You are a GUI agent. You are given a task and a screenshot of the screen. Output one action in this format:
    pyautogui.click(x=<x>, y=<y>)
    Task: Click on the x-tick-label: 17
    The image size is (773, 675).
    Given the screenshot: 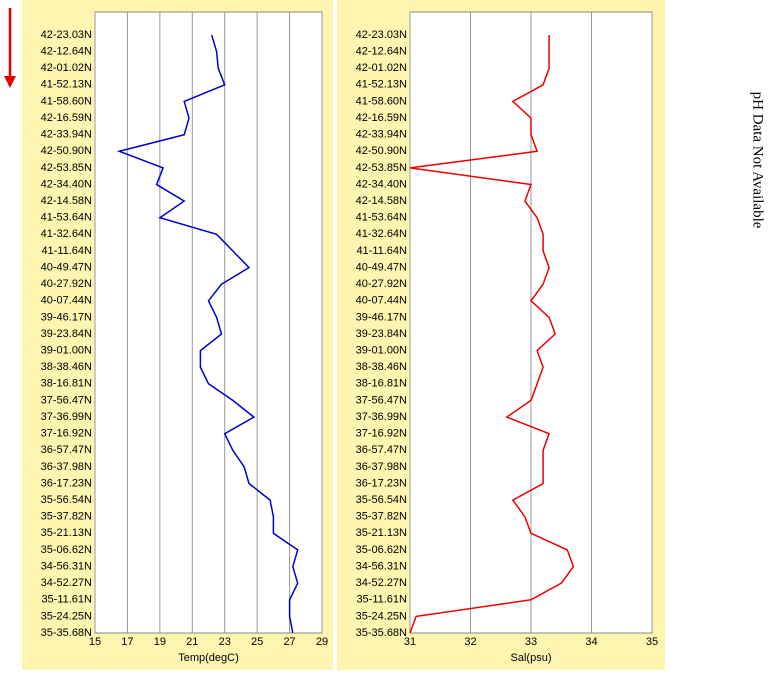 What is the action you would take?
    pyautogui.click(x=127, y=642)
    